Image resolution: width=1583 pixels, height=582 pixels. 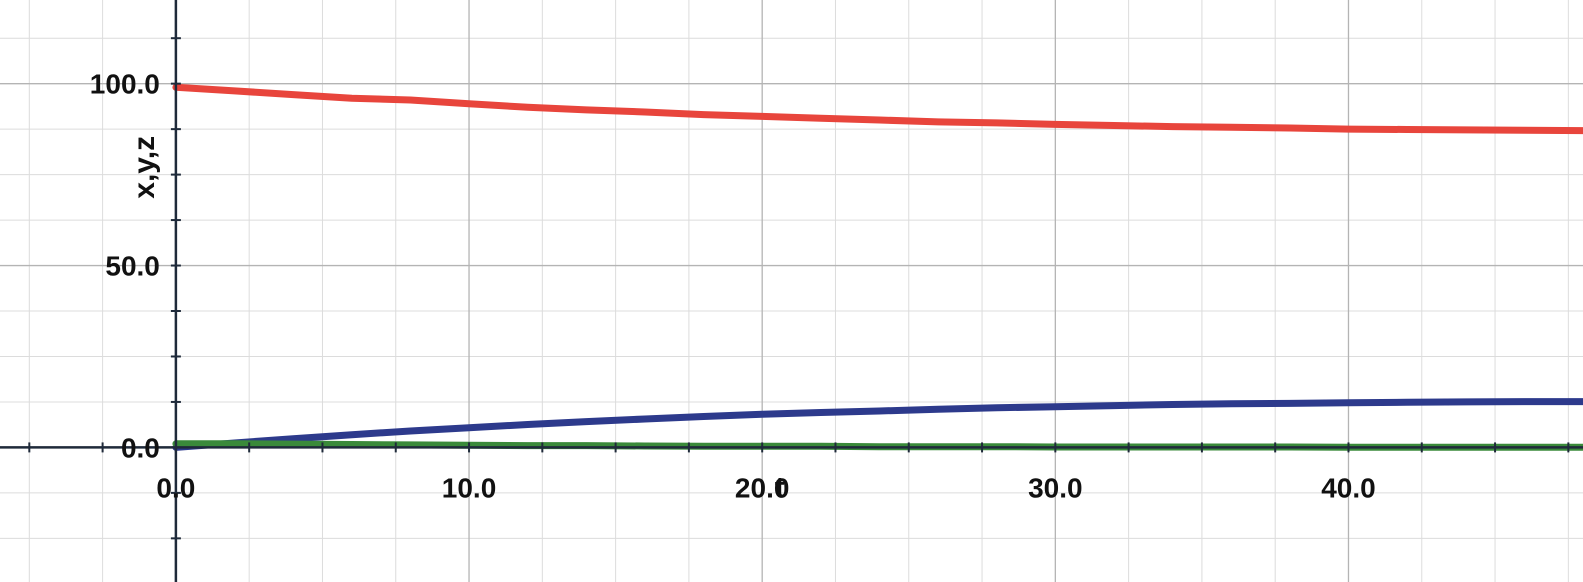 What do you see at coordinates (762, 487) in the screenshot?
I see `x-tick-label: 20.0` at bounding box center [762, 487].